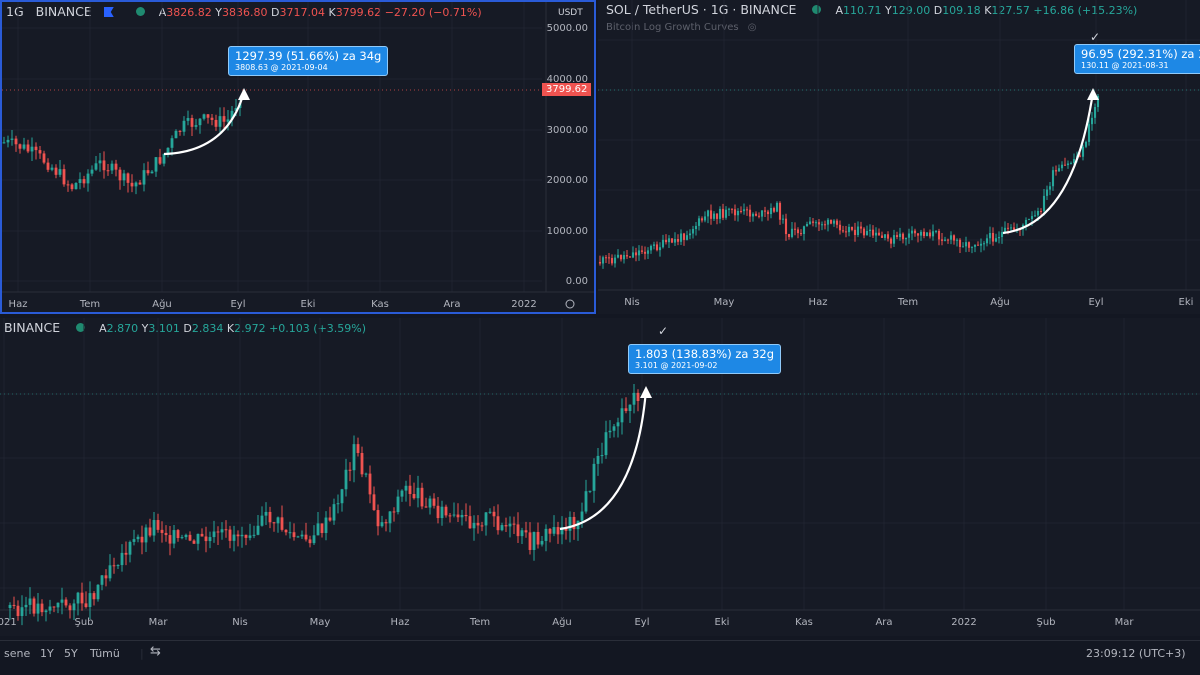 This screenshot has width=1200, height=675. Describe the element at coordinates (18, 304) in the screenshot. I see `x-tick-label: Haz` at that location.